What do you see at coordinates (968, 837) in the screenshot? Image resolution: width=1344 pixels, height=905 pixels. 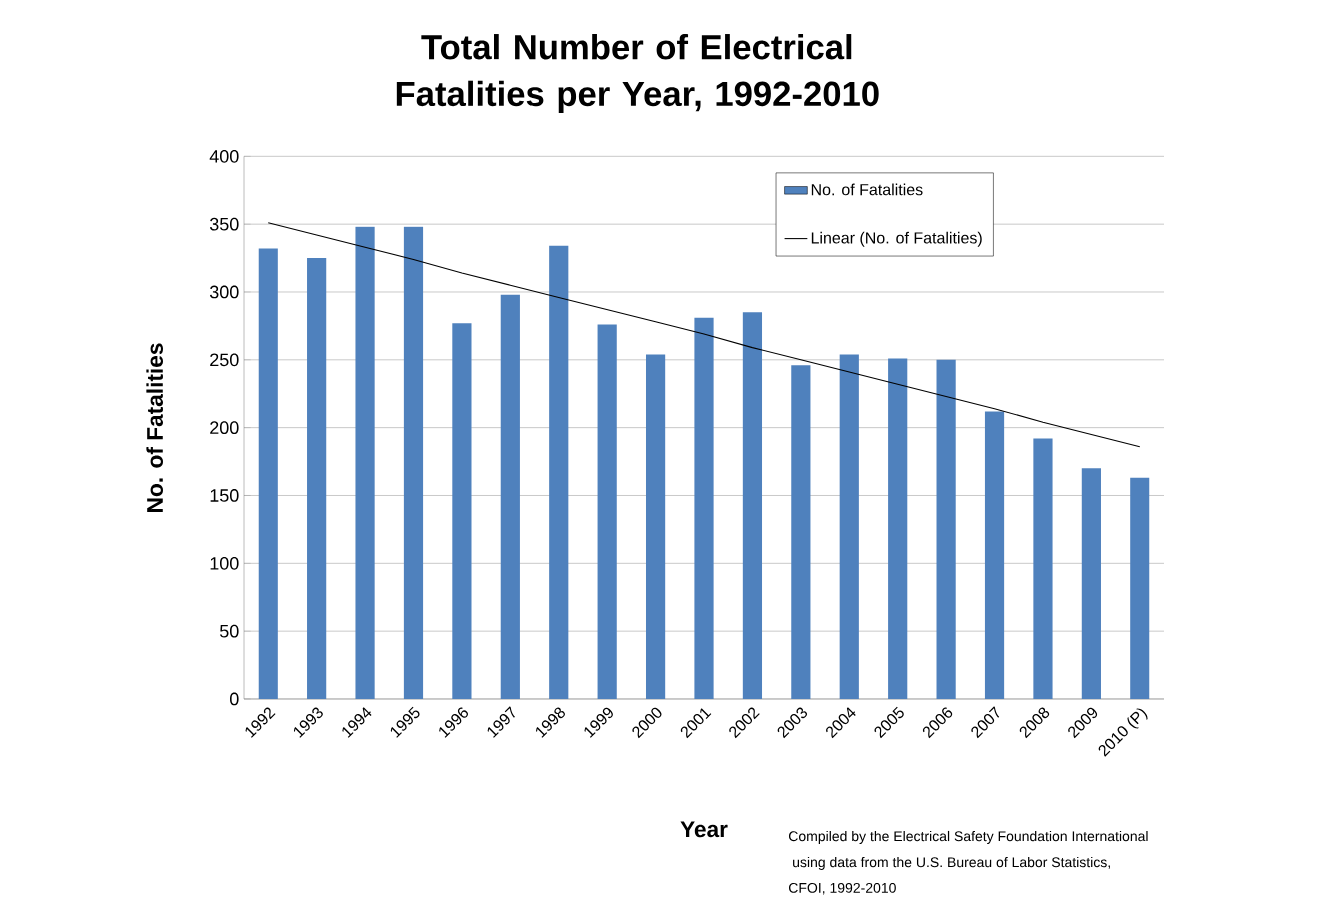 I see `text: Compiled by the Electrical Safety Foundation International` at bounding box center [968, 837].